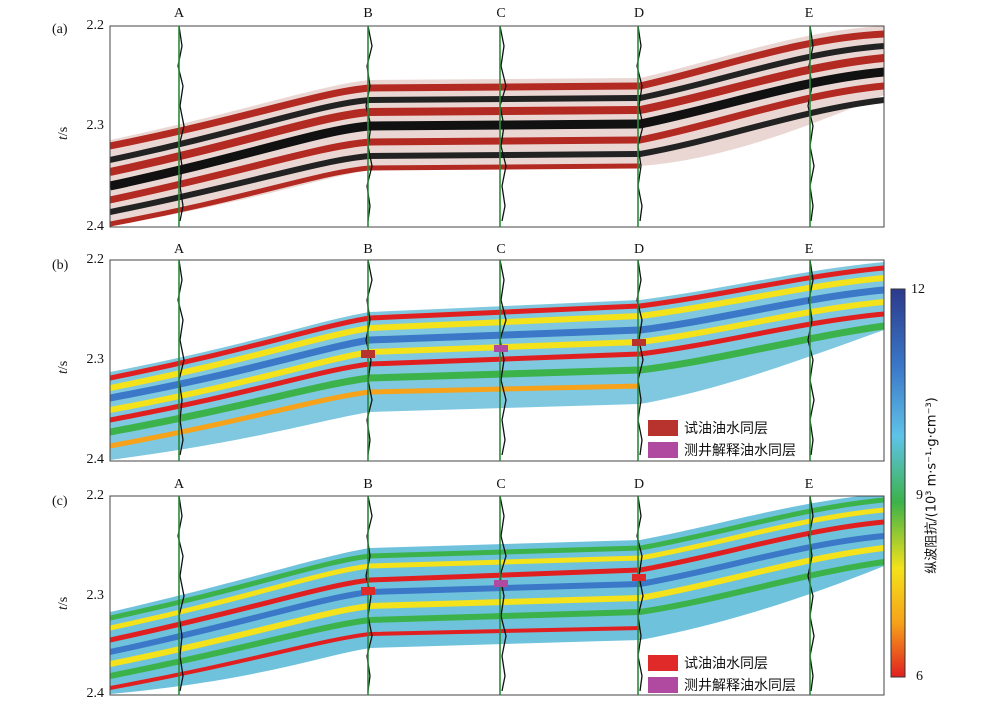 The width and height of the screenshot is (1000, 705). What do you see at coordinates (919, 495) in the screenshot?
I see `colorbar-tick-mid: 9` at bounding box center [919, 495].